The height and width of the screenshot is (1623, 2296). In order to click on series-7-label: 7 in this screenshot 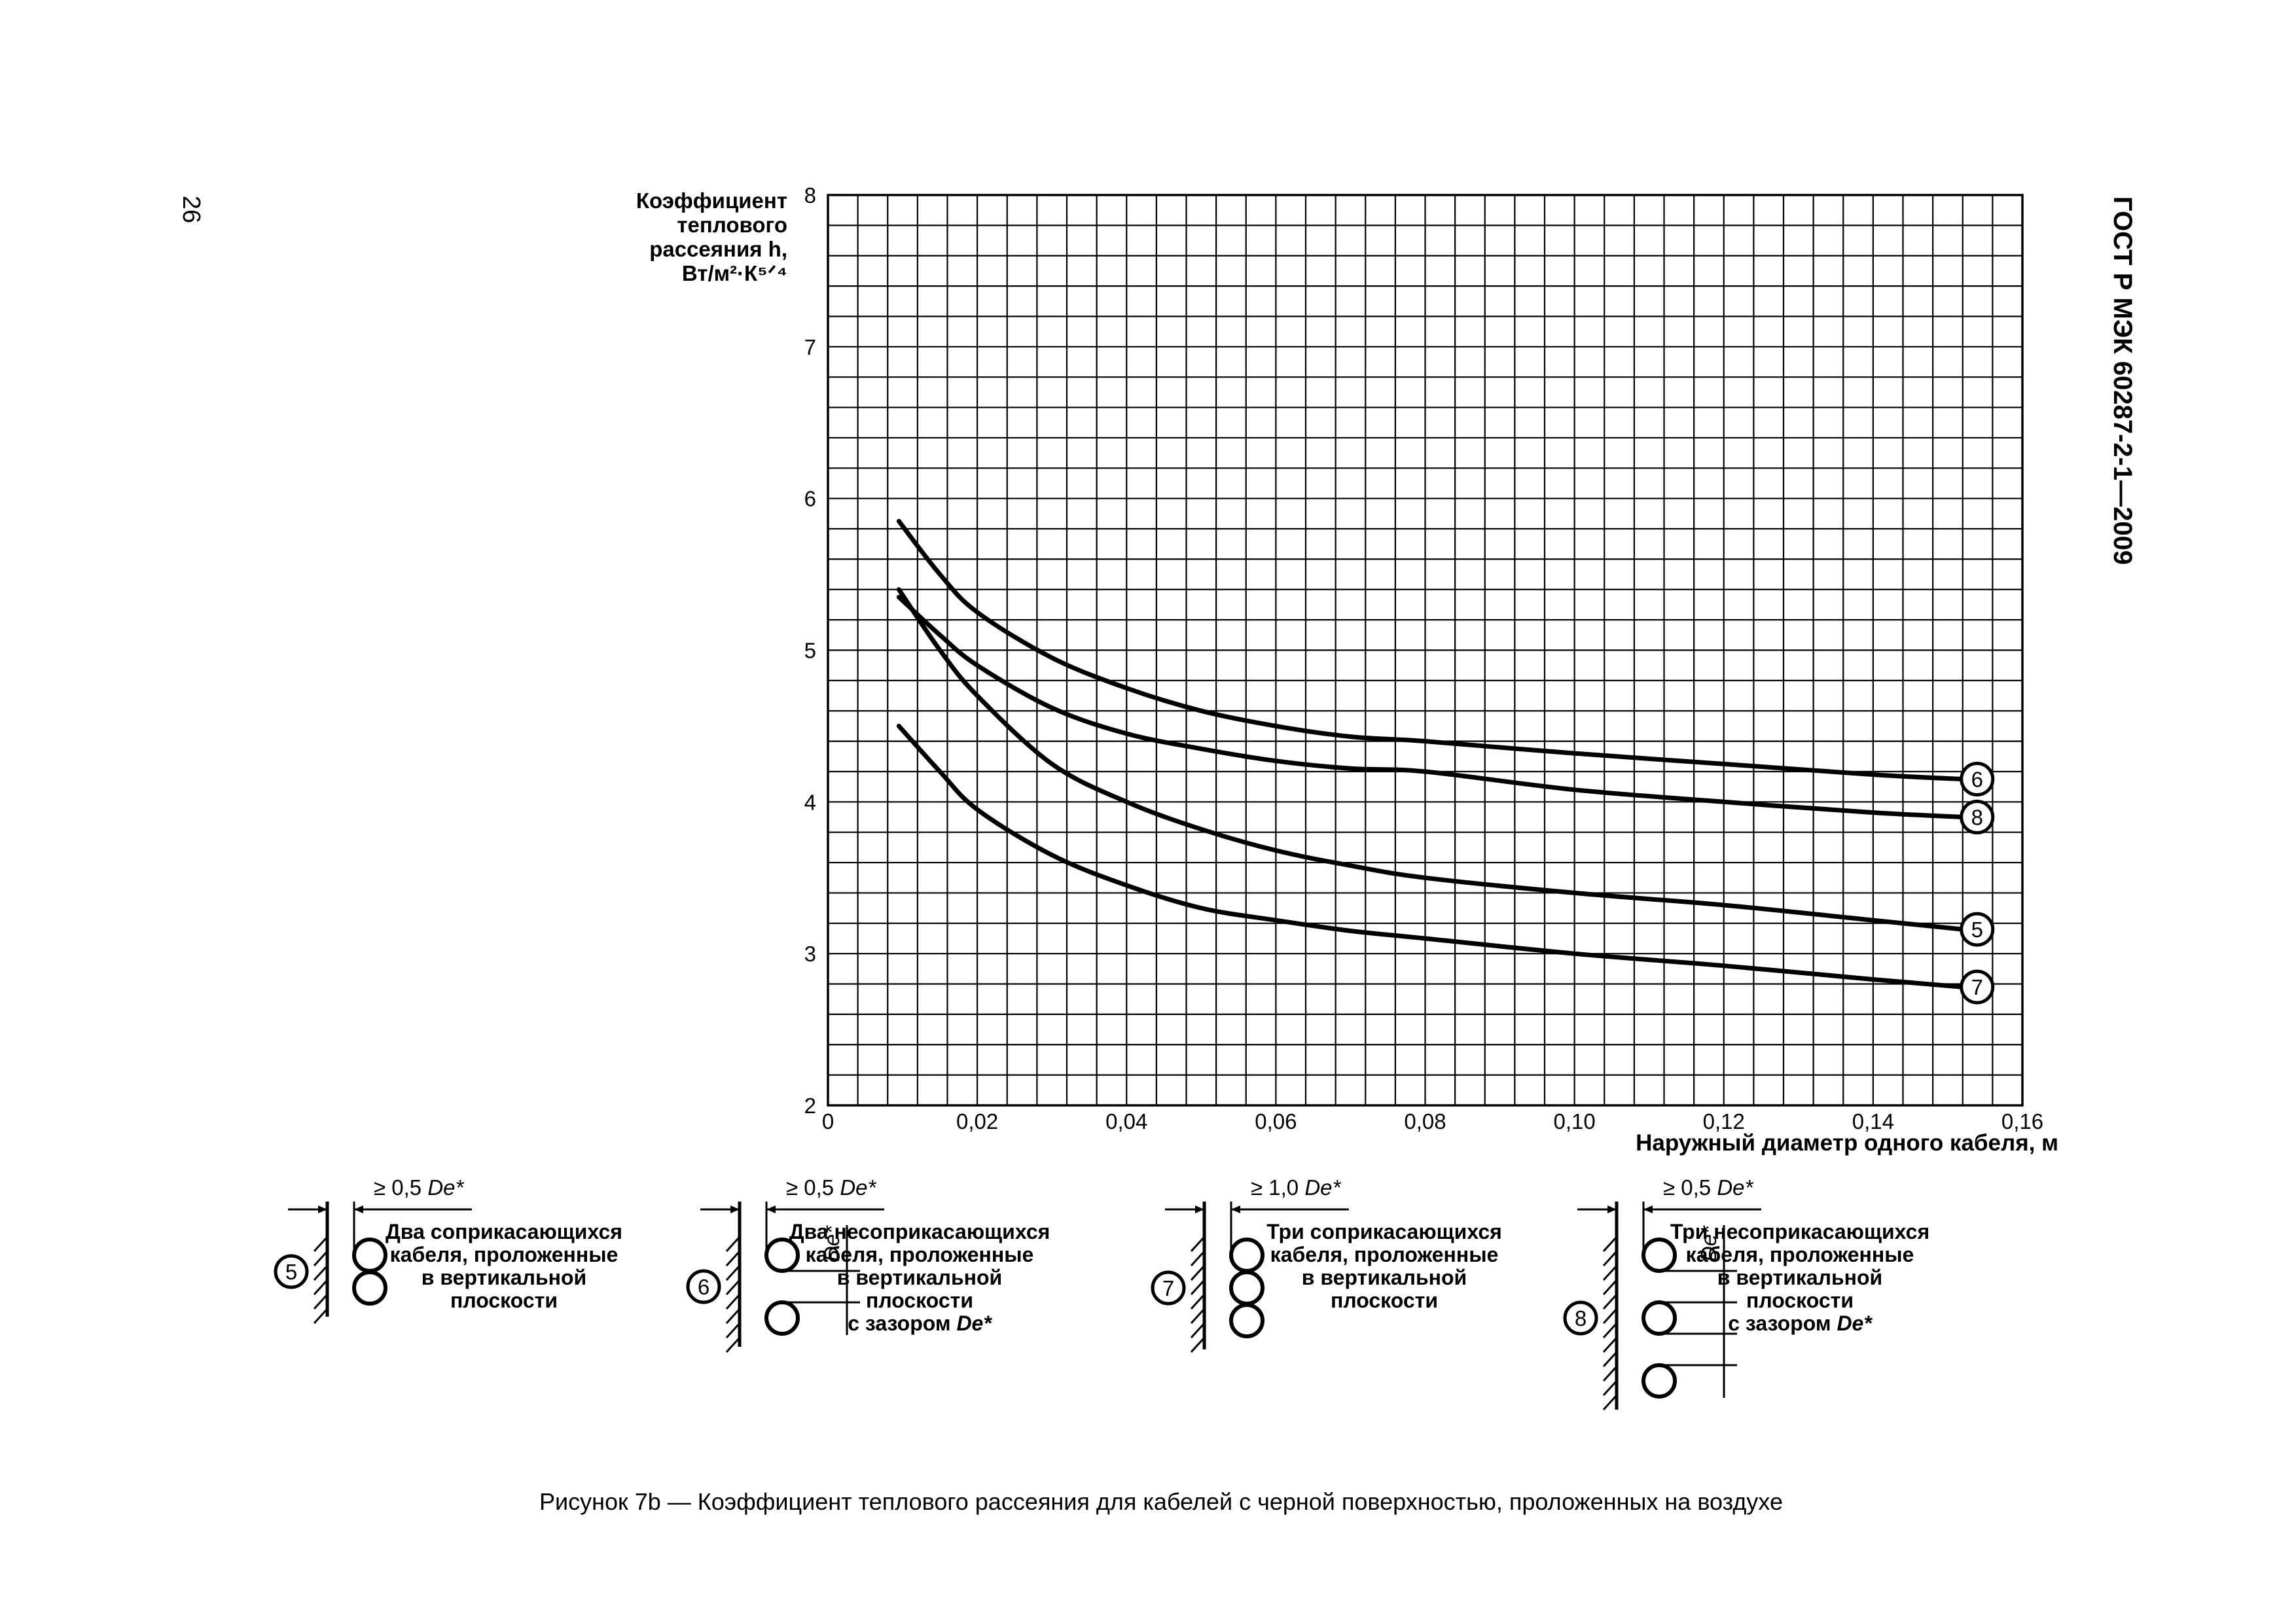, I will do `click(1977, 987)`.